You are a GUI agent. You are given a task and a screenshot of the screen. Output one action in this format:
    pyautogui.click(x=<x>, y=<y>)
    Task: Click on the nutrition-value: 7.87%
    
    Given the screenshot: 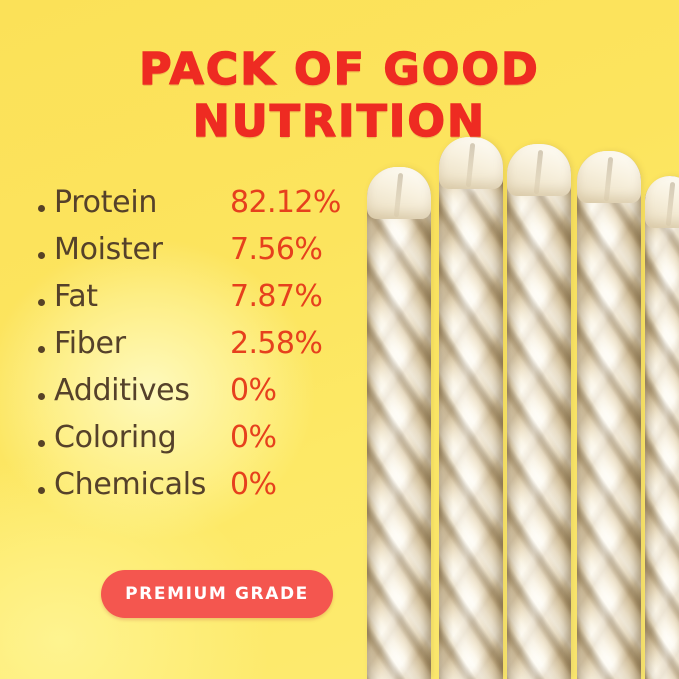 What is the action you would take?
    pyautogui.click(x=276, y=296)
    